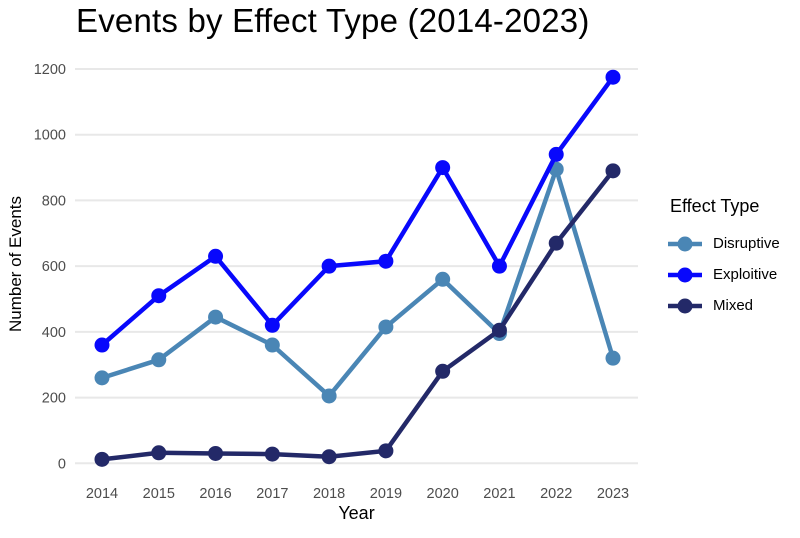 Image resolution: width=800 pixels, height=538 pixels. Describe the element at coordinates (613, 171) in the screenshot. I see `data-point-mixed-2023` at that location.